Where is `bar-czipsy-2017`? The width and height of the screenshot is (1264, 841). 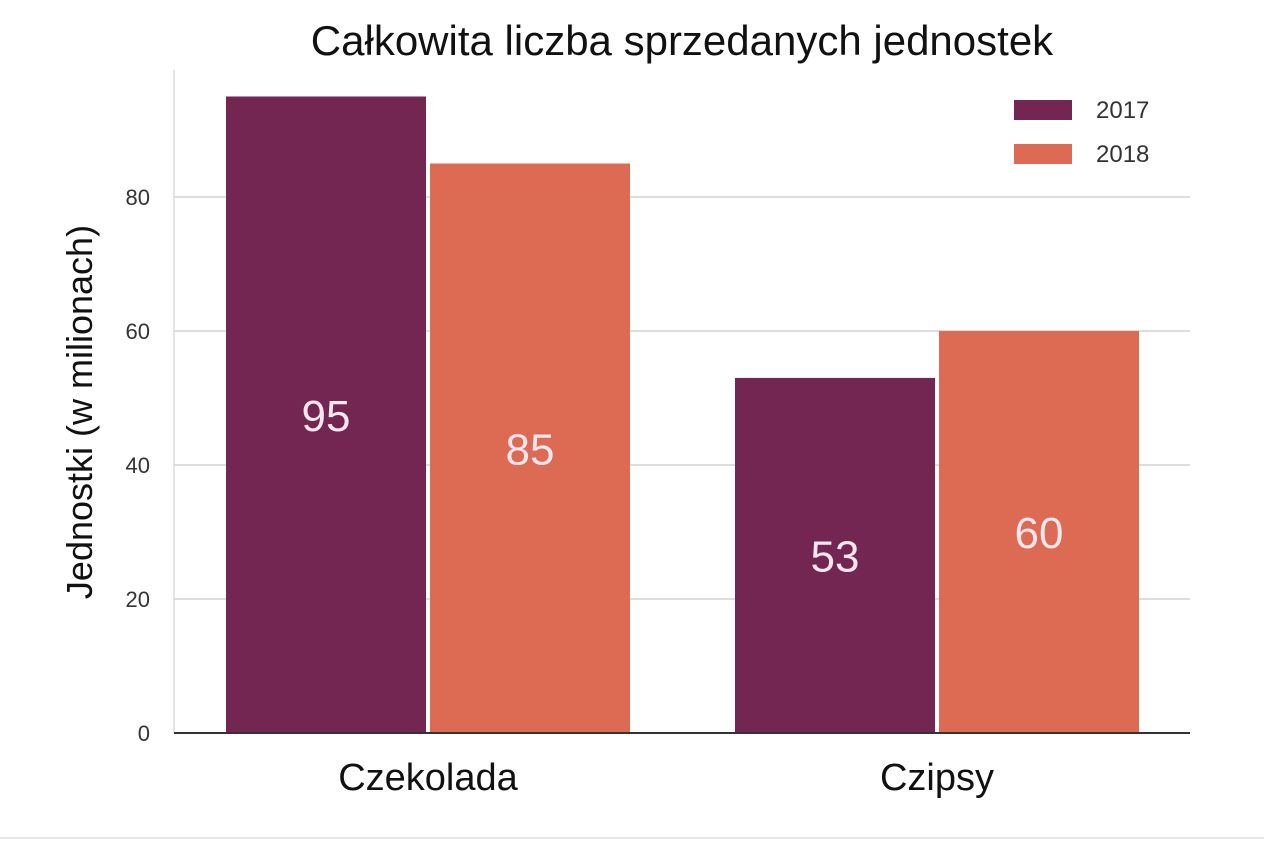 bar-czipsy-2017 is located at coordinates (835, 555).